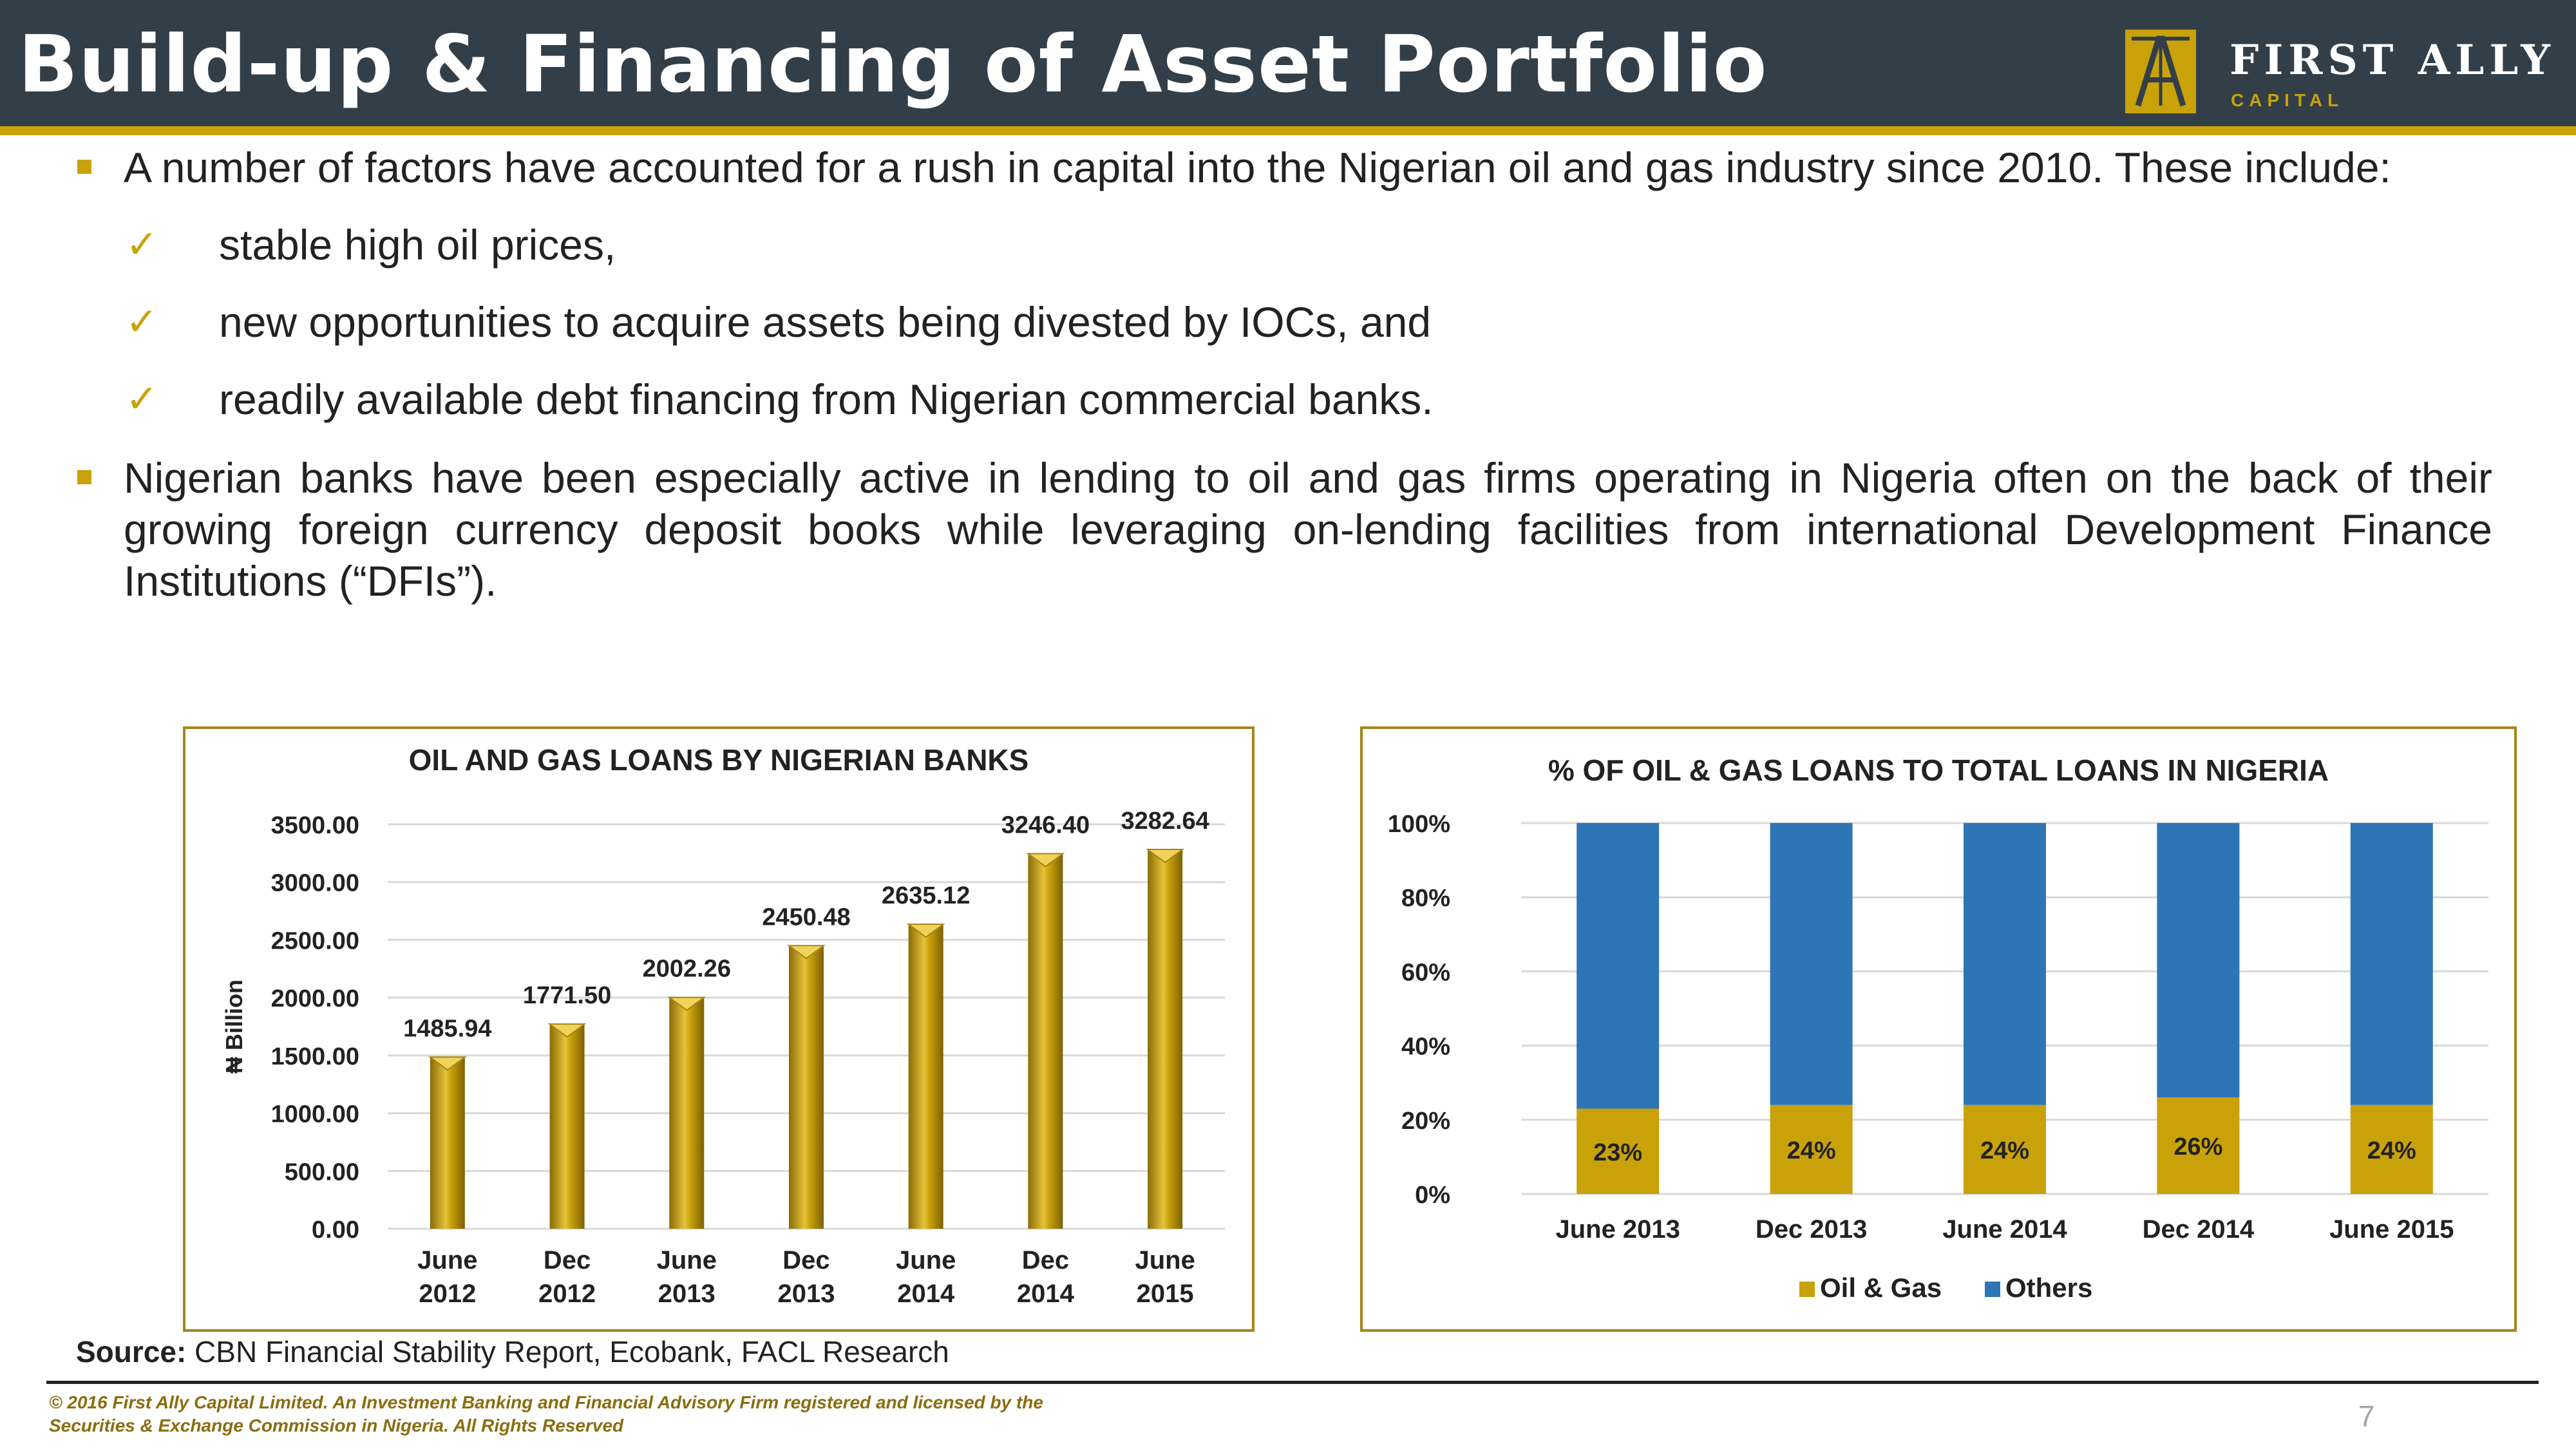 This screenshot has width=2576, height=1449. Describe the element at coordinates (1426, 1047) in the screenshot. I see `y-tick-label: 40%` at that location.